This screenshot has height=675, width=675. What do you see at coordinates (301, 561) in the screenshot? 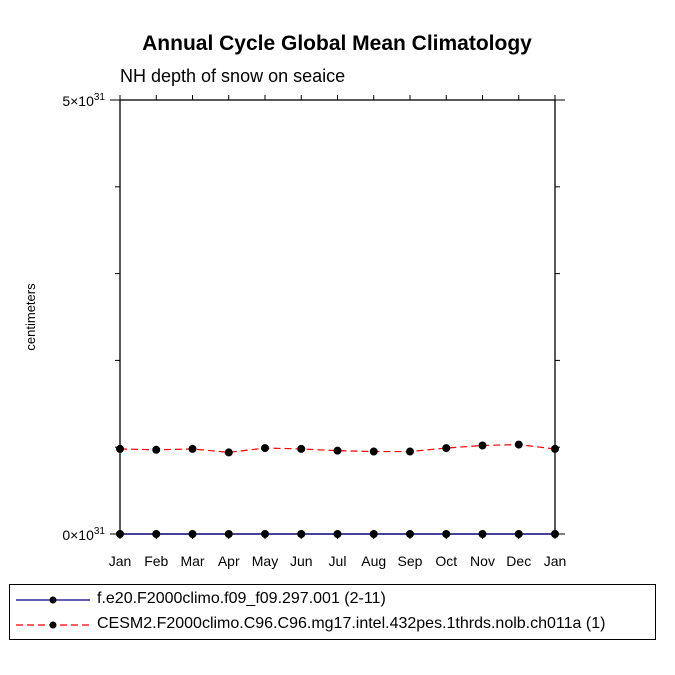
I see `x-tick-label: Jun` at bounding box center [301, 561].